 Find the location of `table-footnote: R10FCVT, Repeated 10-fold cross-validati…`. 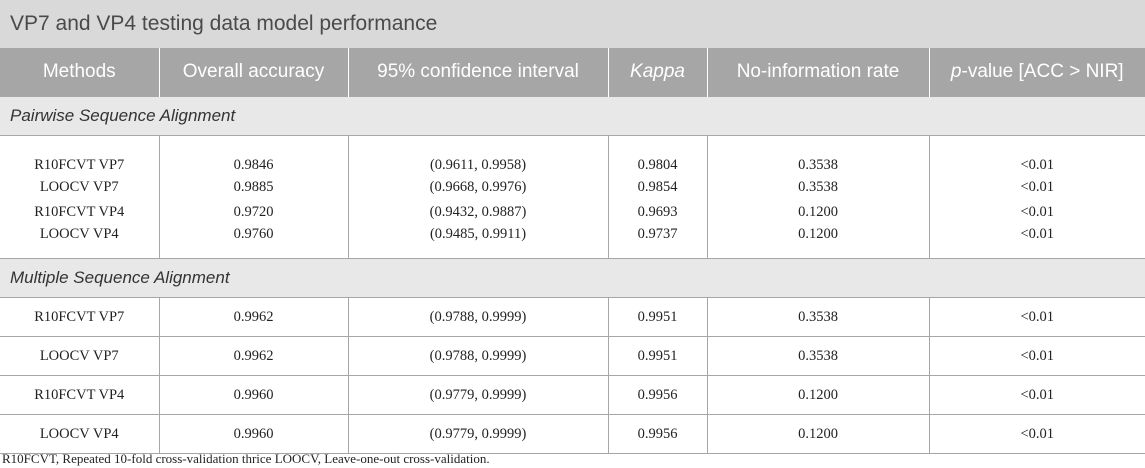

table-footnote: R10FCVT, Repeated 10-fold cross-validati… is located at coordinates (246, 458).